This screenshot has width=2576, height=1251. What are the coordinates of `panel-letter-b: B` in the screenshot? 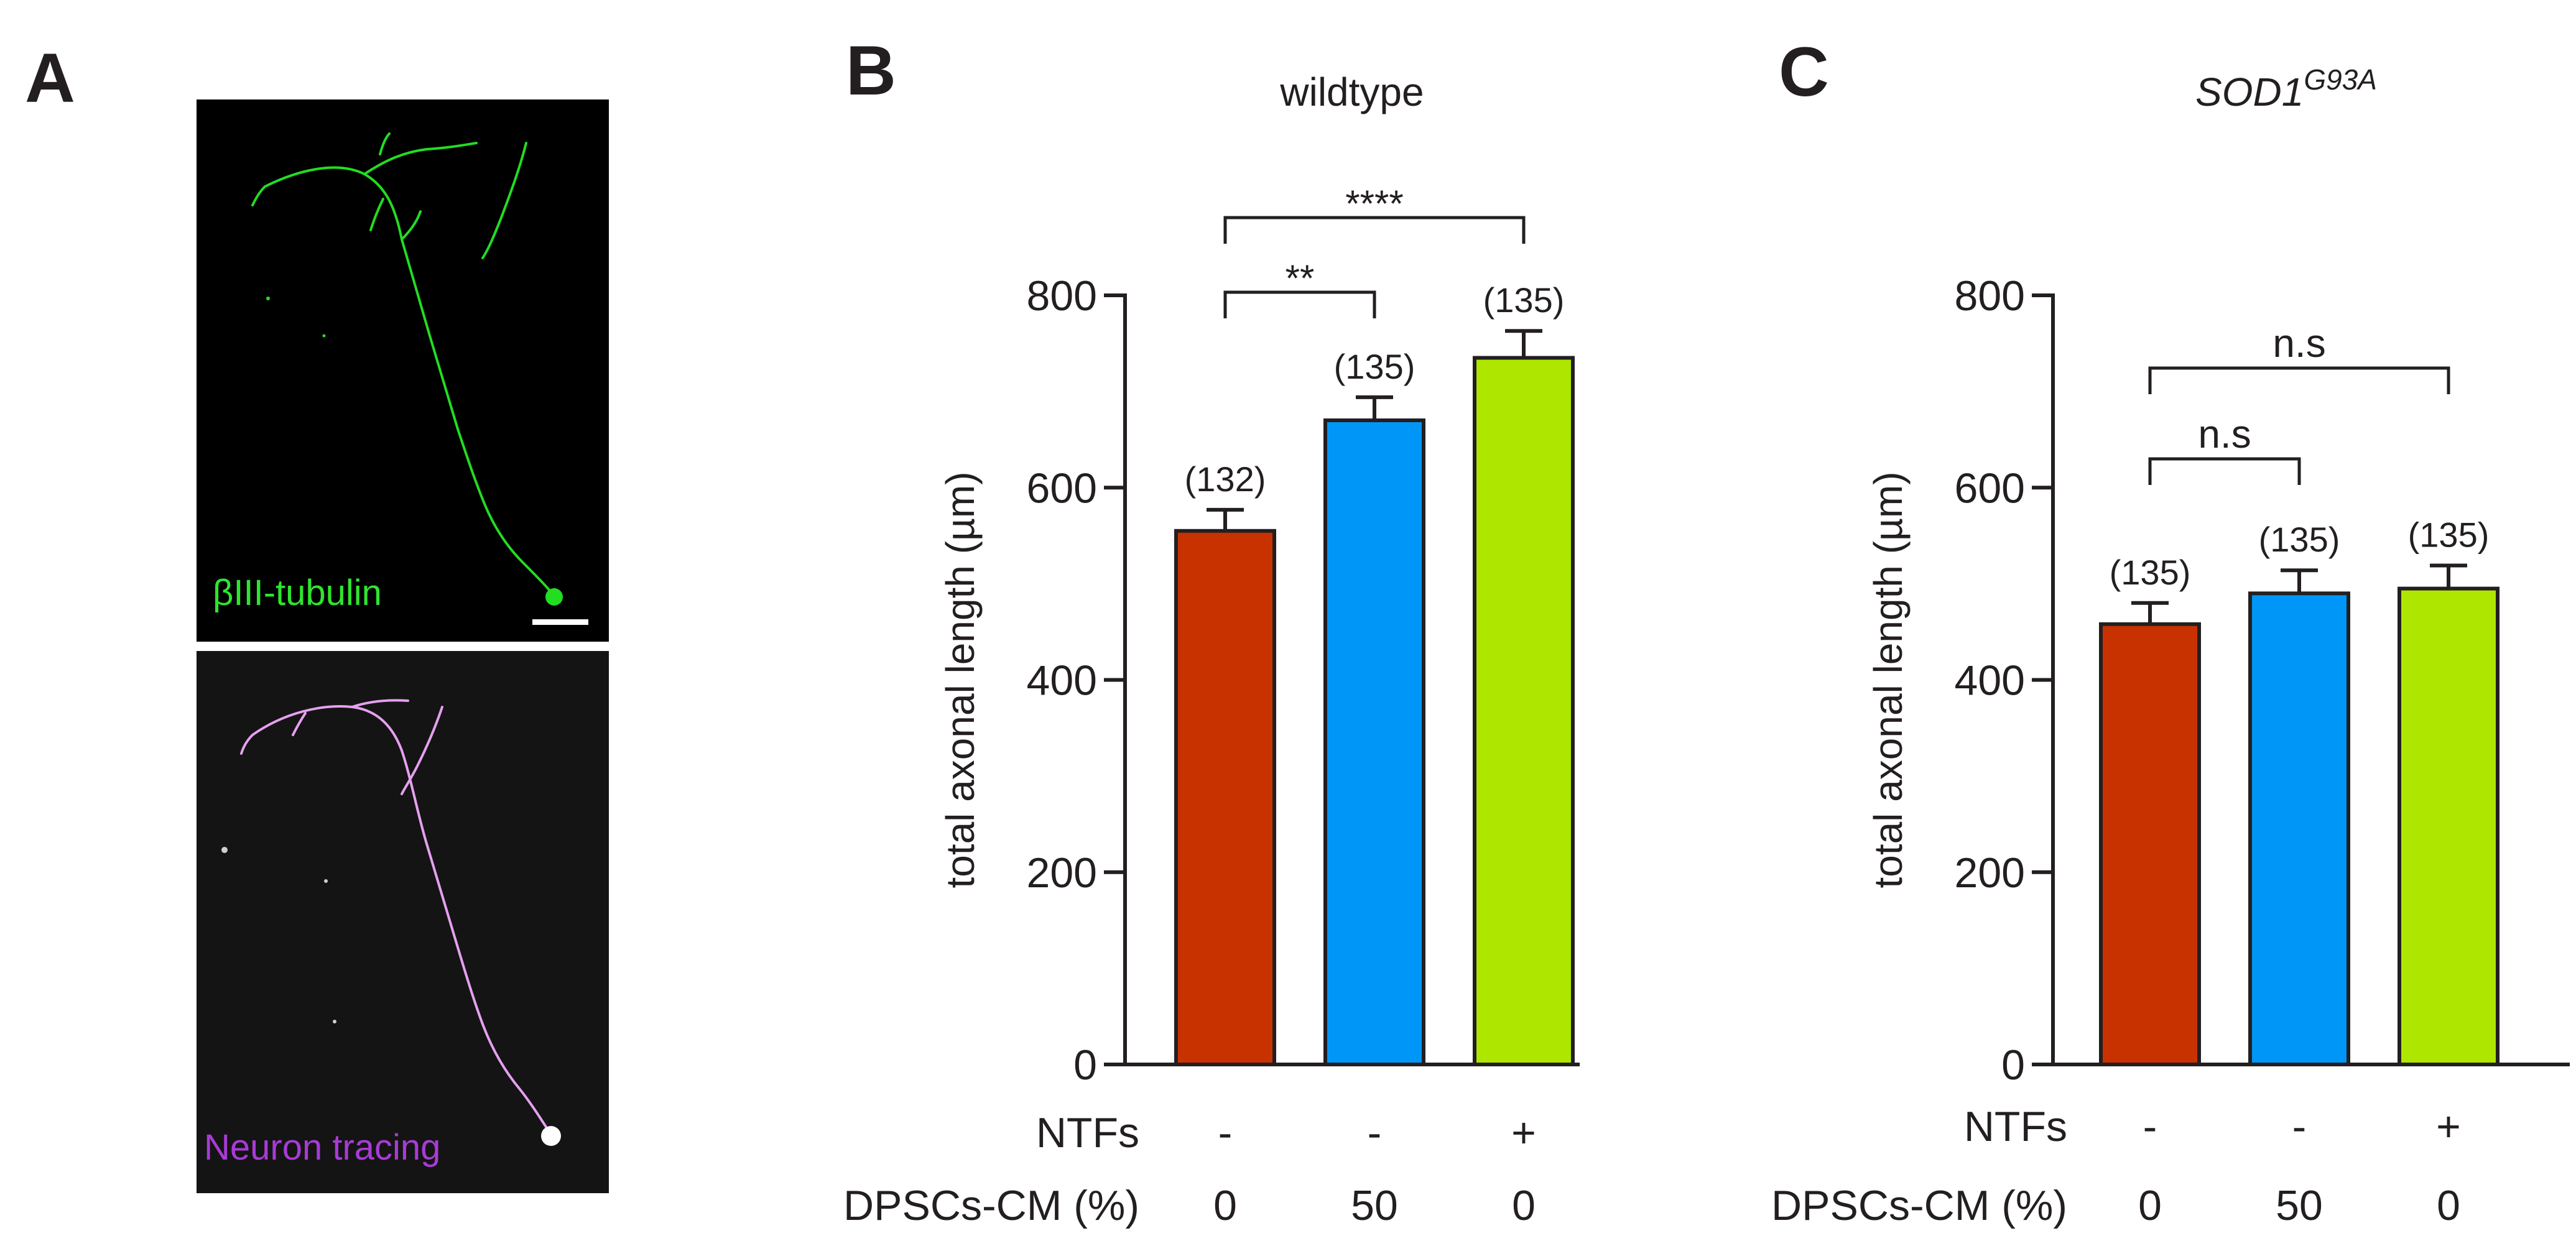 It's located at (871, 70).